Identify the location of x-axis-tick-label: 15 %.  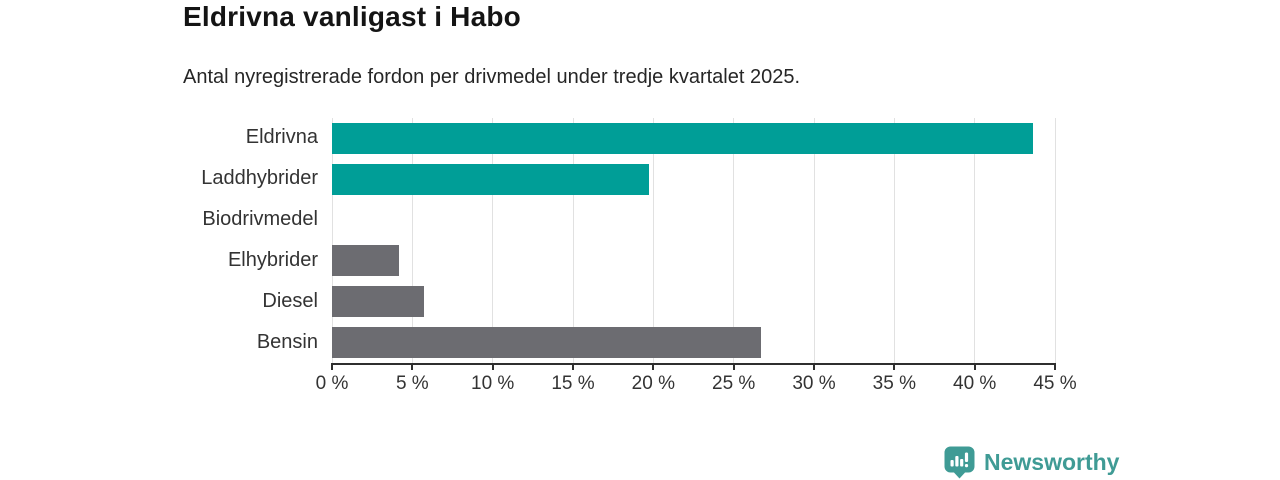
(573, 383).